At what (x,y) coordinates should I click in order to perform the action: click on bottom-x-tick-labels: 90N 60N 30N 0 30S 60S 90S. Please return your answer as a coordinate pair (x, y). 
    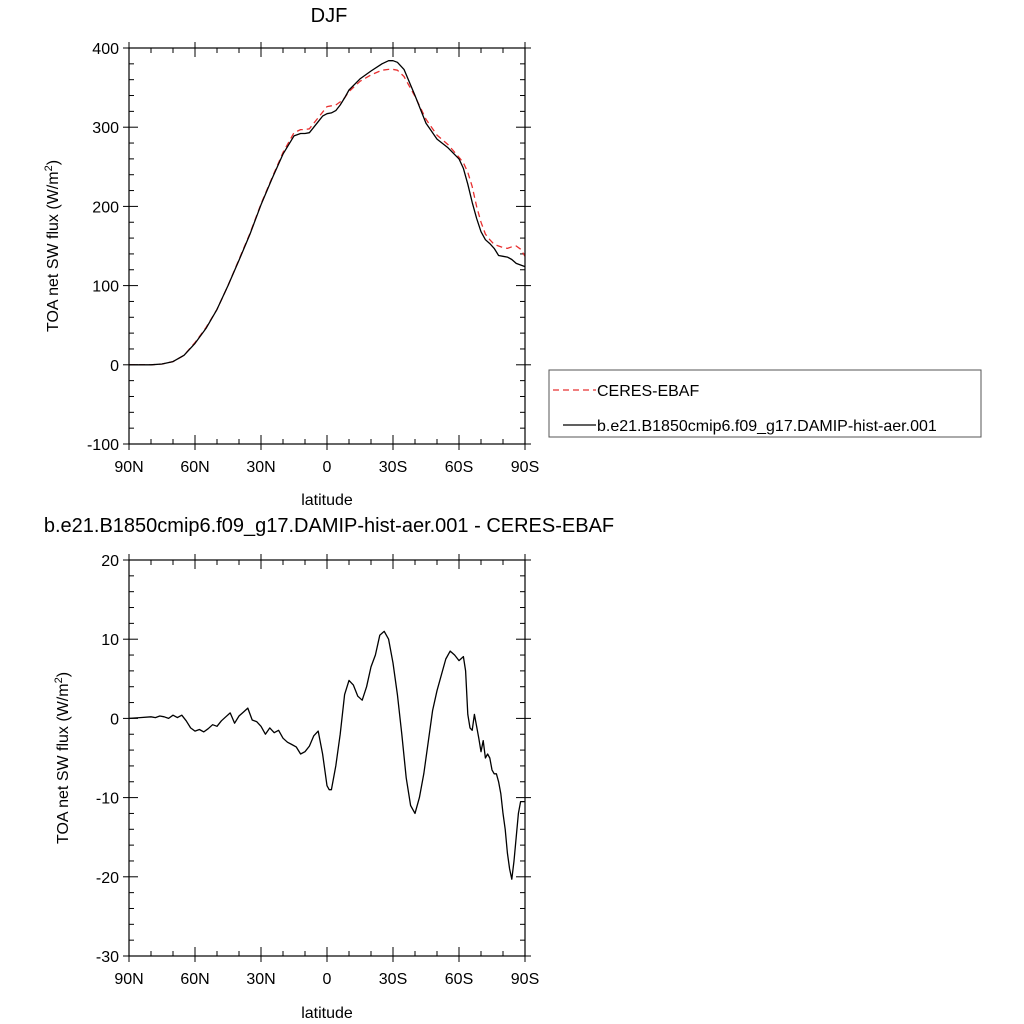
    Looking at the image, I should click on (326, 979).